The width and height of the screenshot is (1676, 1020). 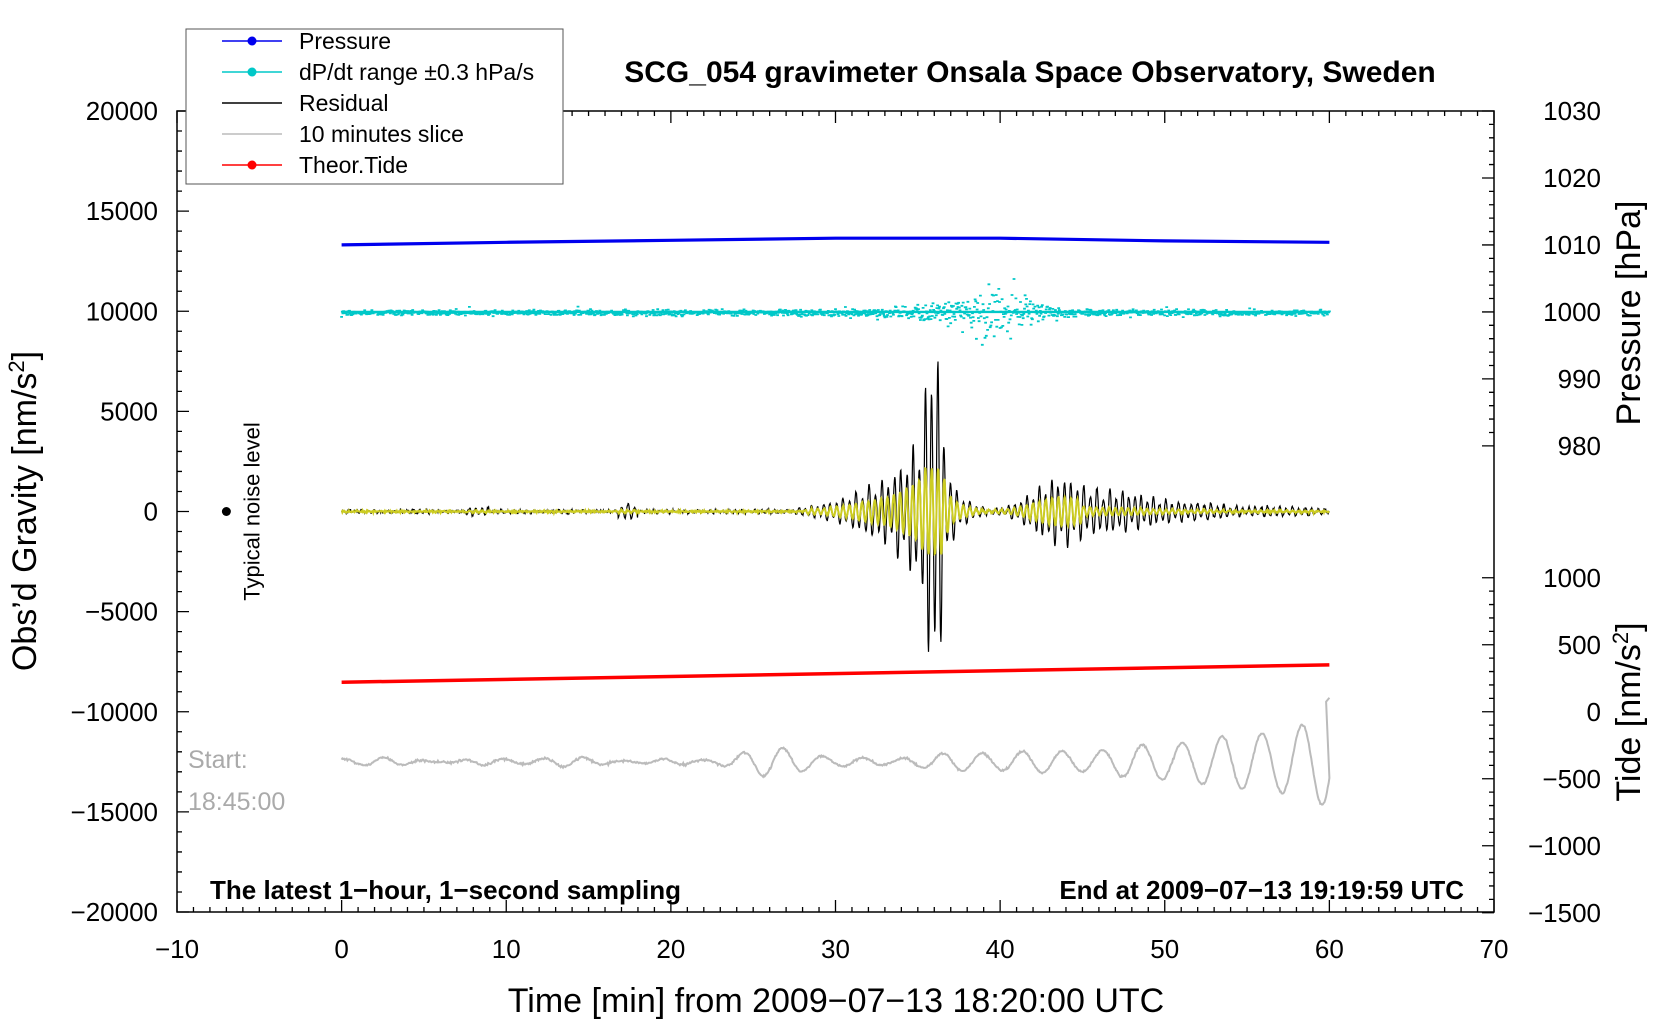 What do you see at coordinates (1572, 245) in the screenshot?
I see `y-pressure-tick-label: 1010` at bounding box center [1572, 245].